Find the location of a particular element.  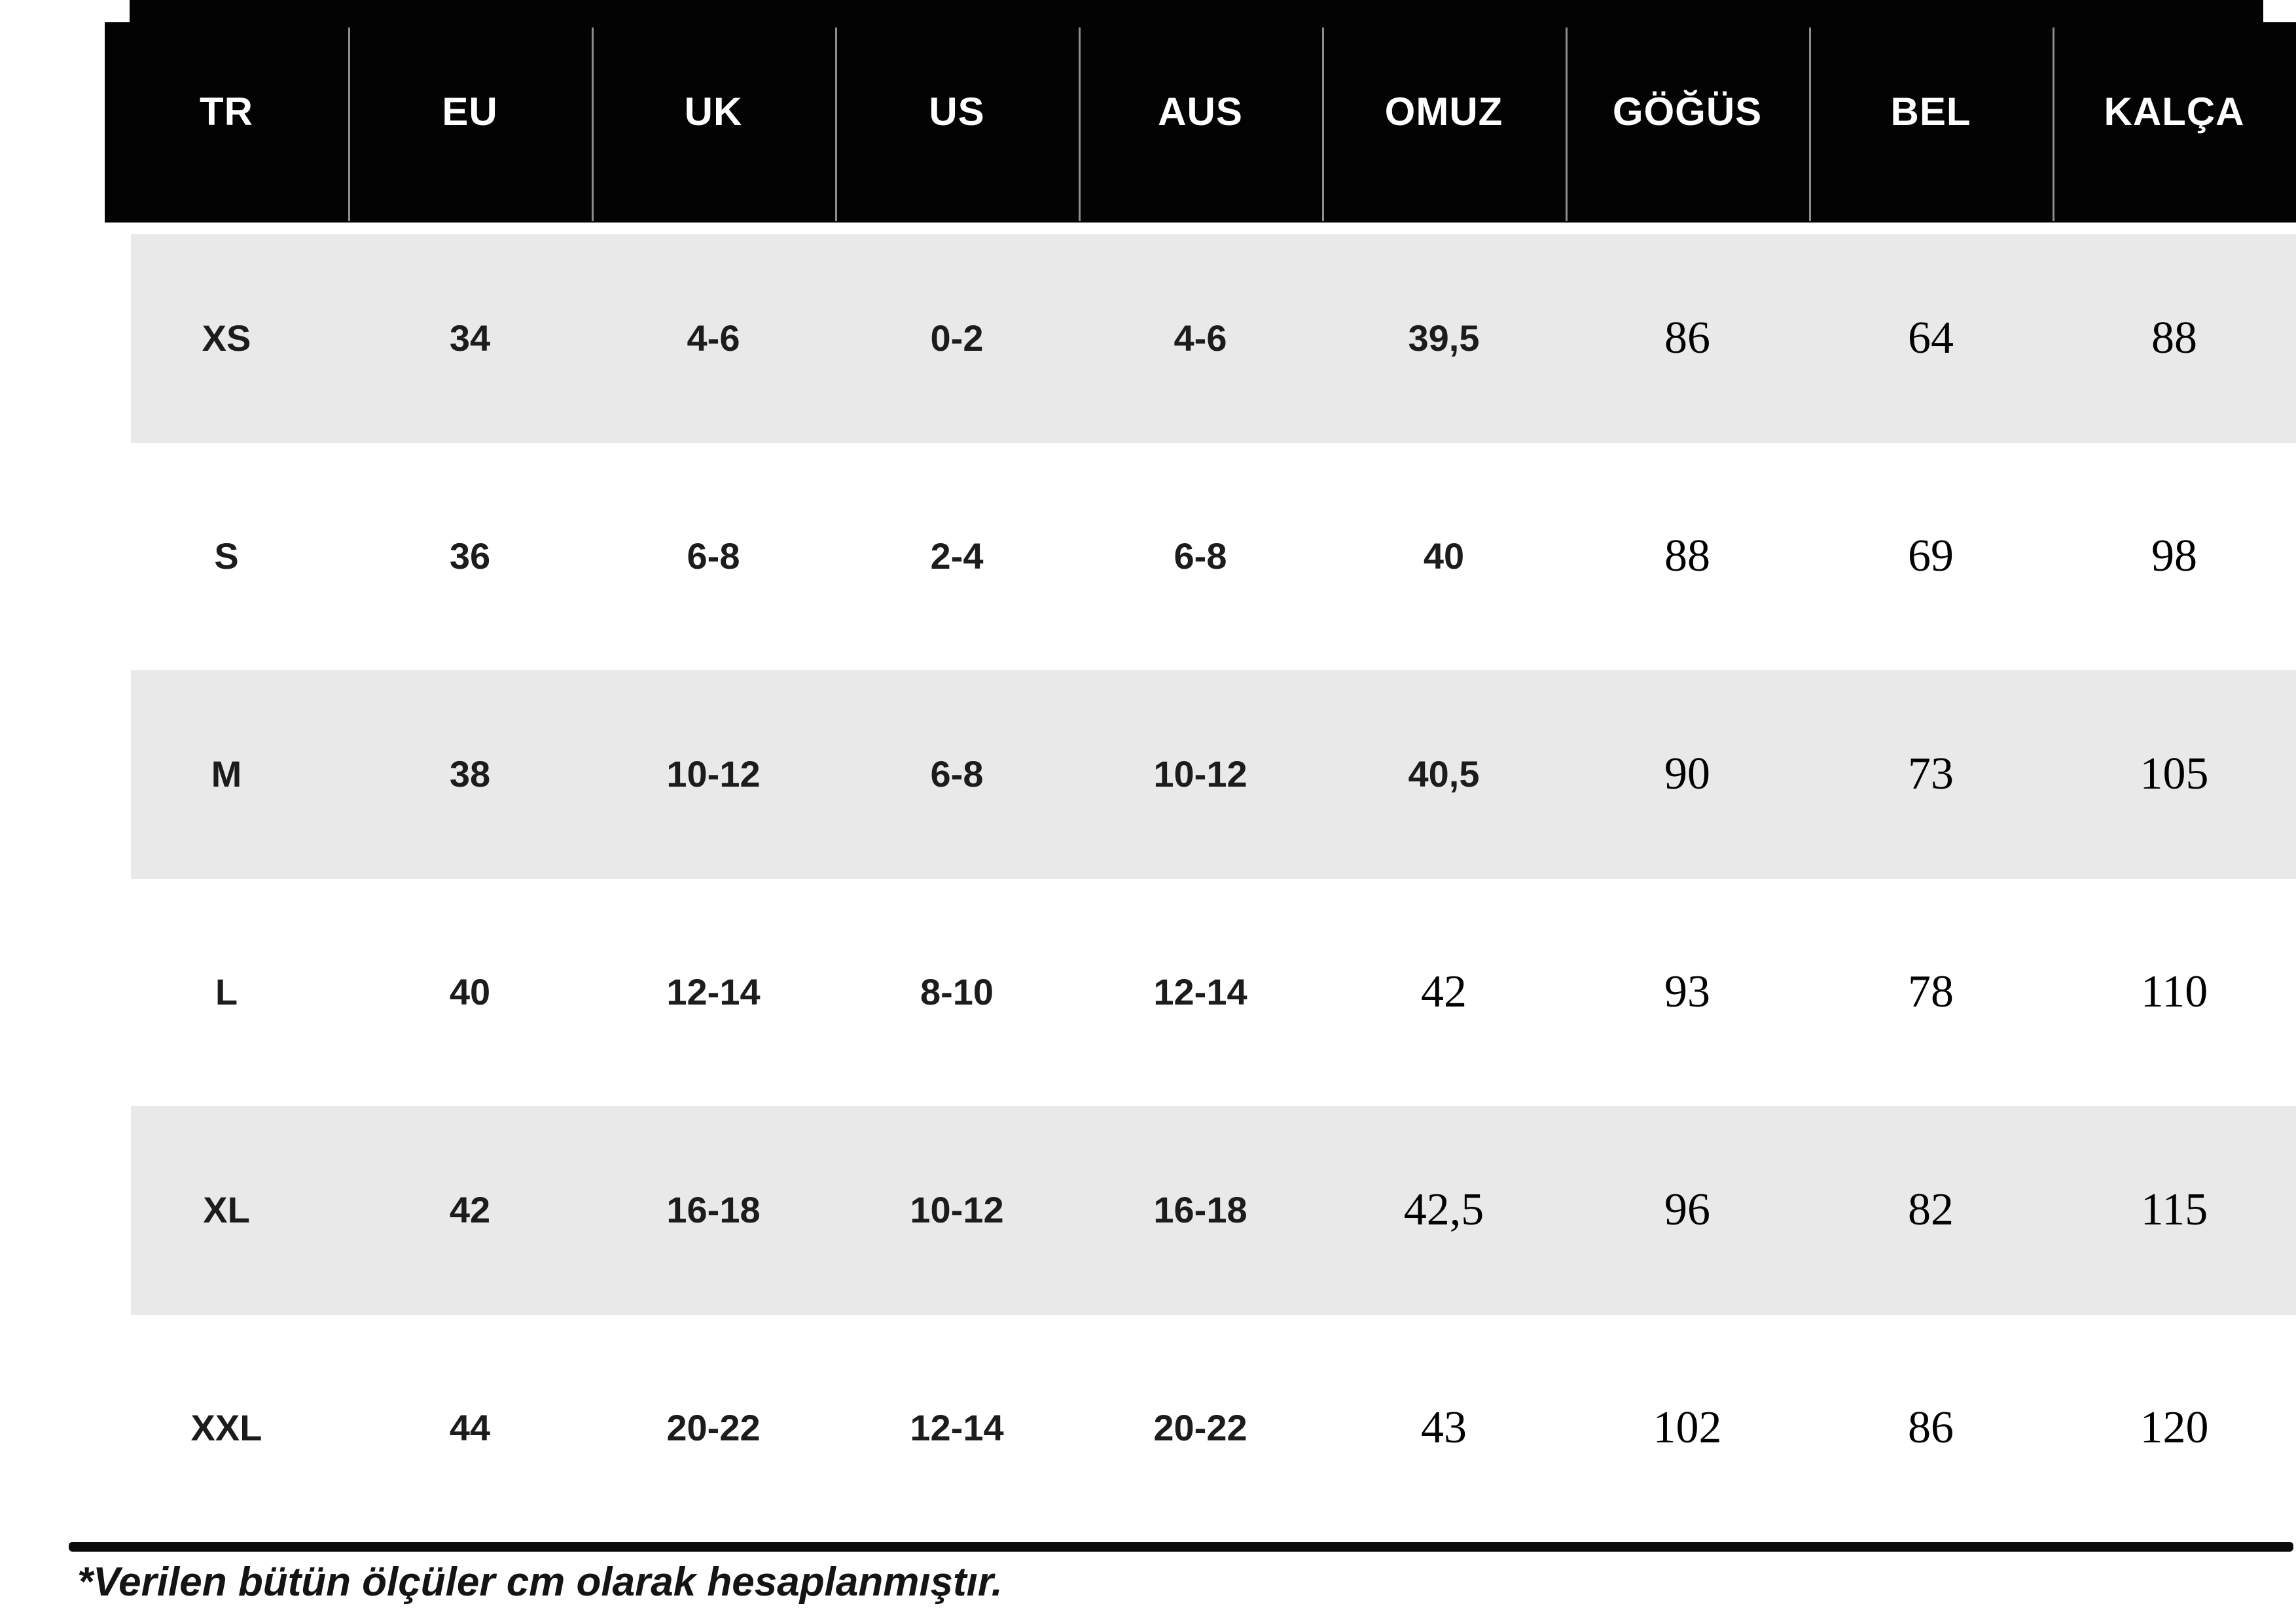

footnote-divider is located at coordinates (1181, 1547).